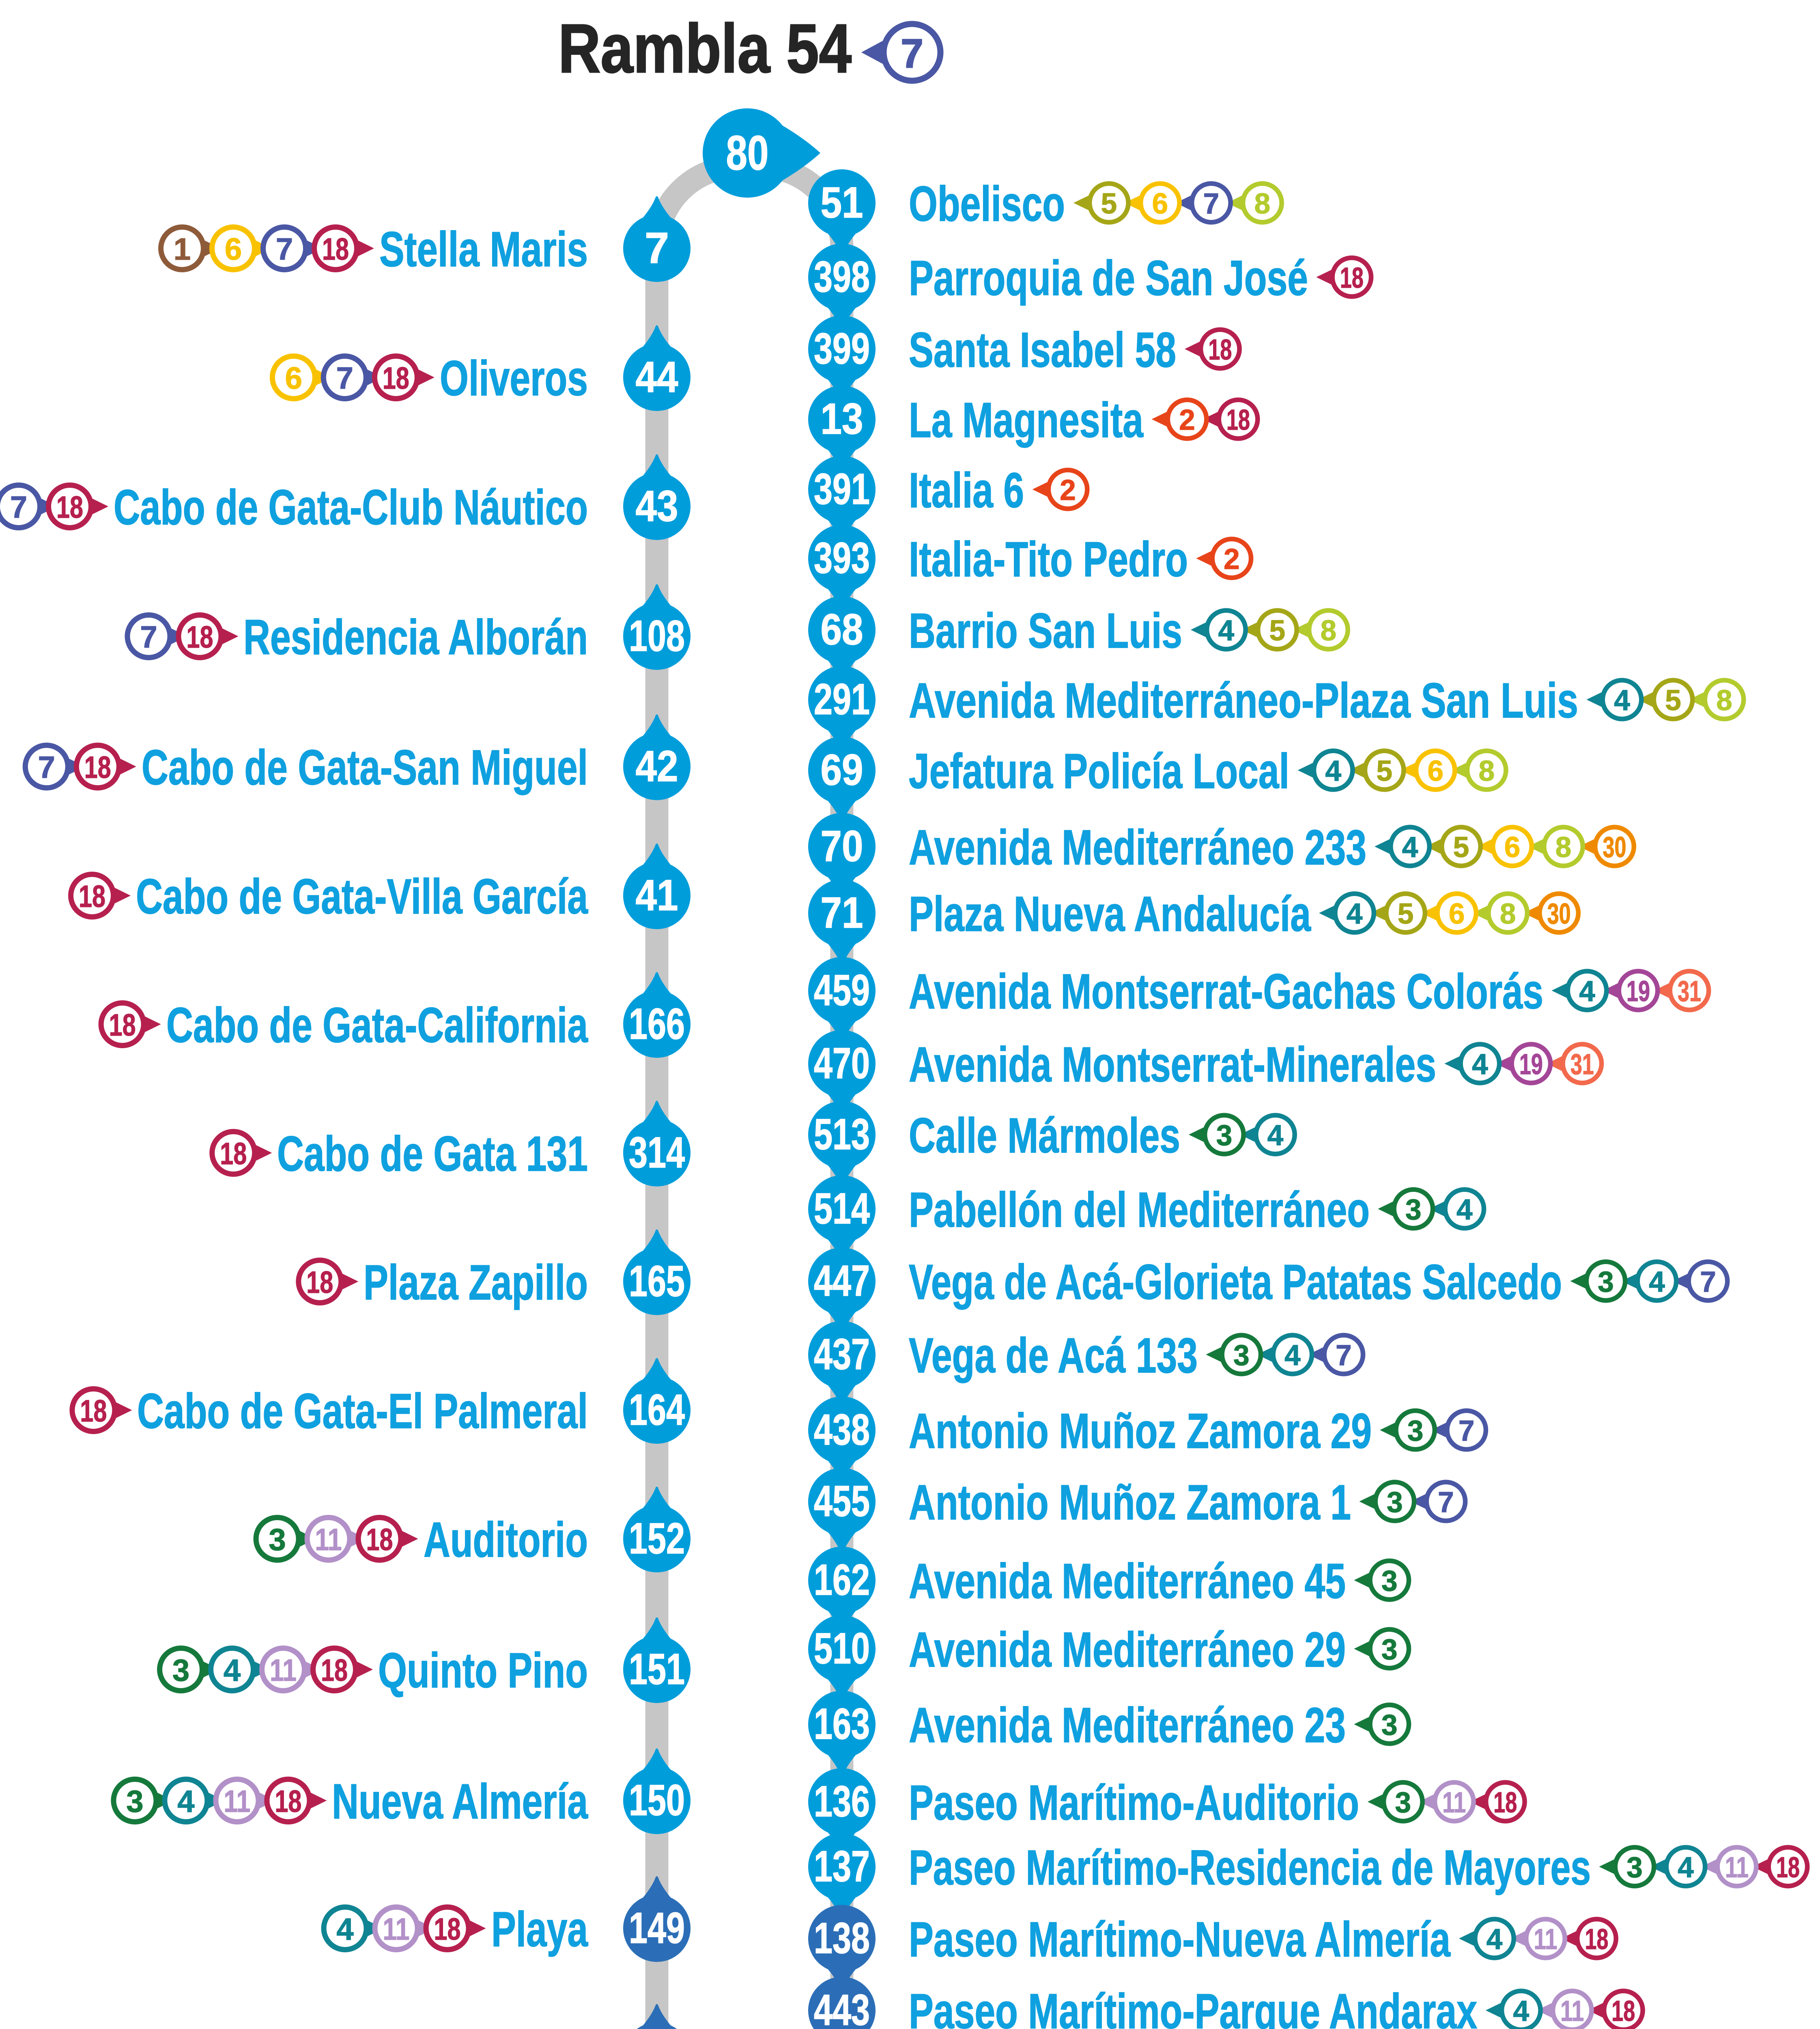 Image resolution: width=1820 pixels, height=2029 pixels. Describe the element at coordinates (657, 376) in the screenshot. I see `svg-text: 44` at that location.